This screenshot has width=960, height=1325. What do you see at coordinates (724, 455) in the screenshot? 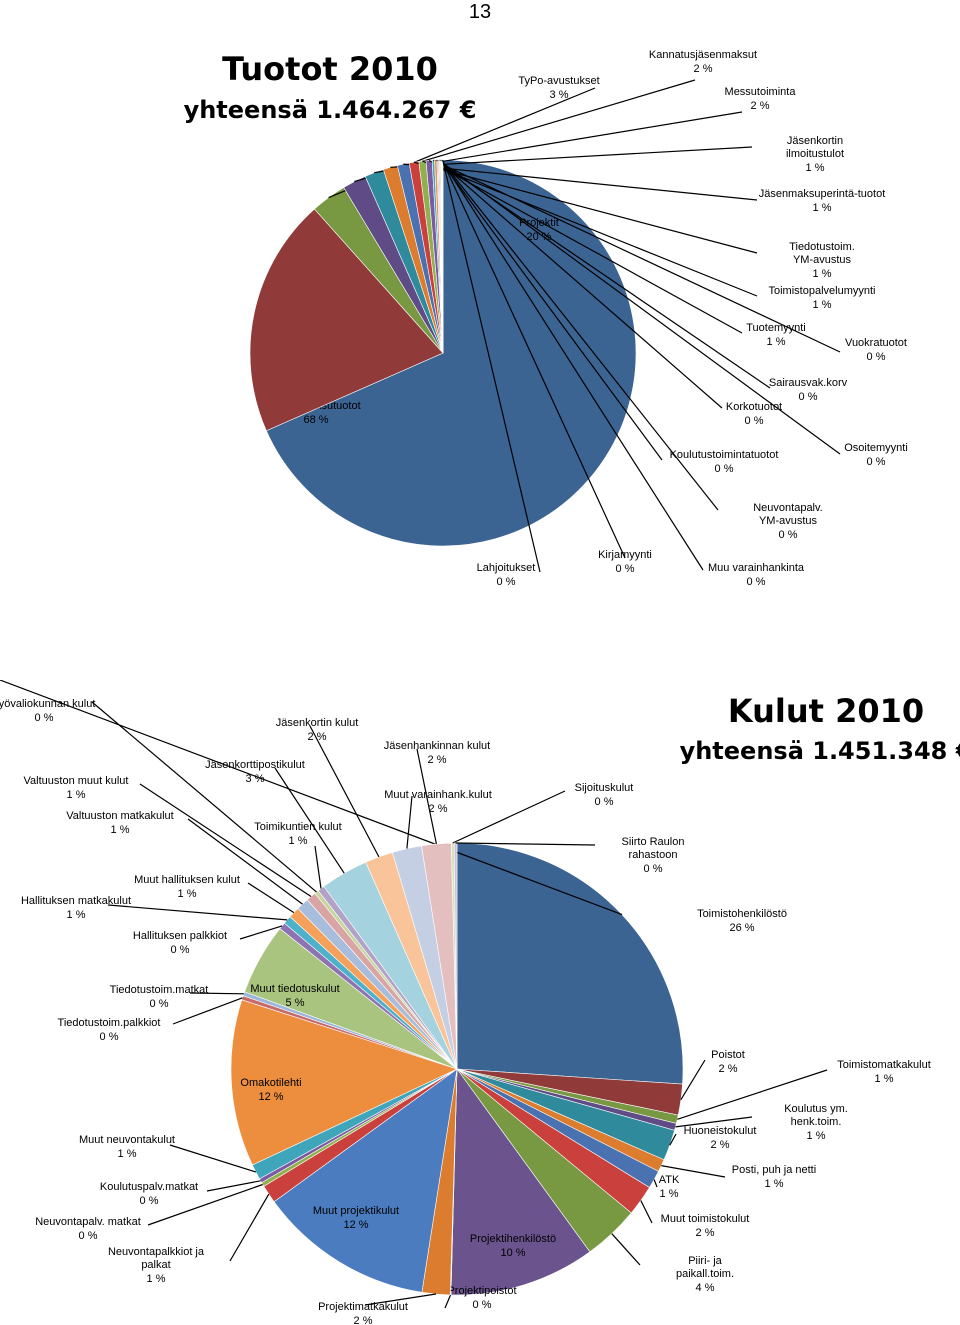
I see `slice-label-koulutustoimintatuotot: Koulutustoimintatuotot` at bounding box center [724, 455].